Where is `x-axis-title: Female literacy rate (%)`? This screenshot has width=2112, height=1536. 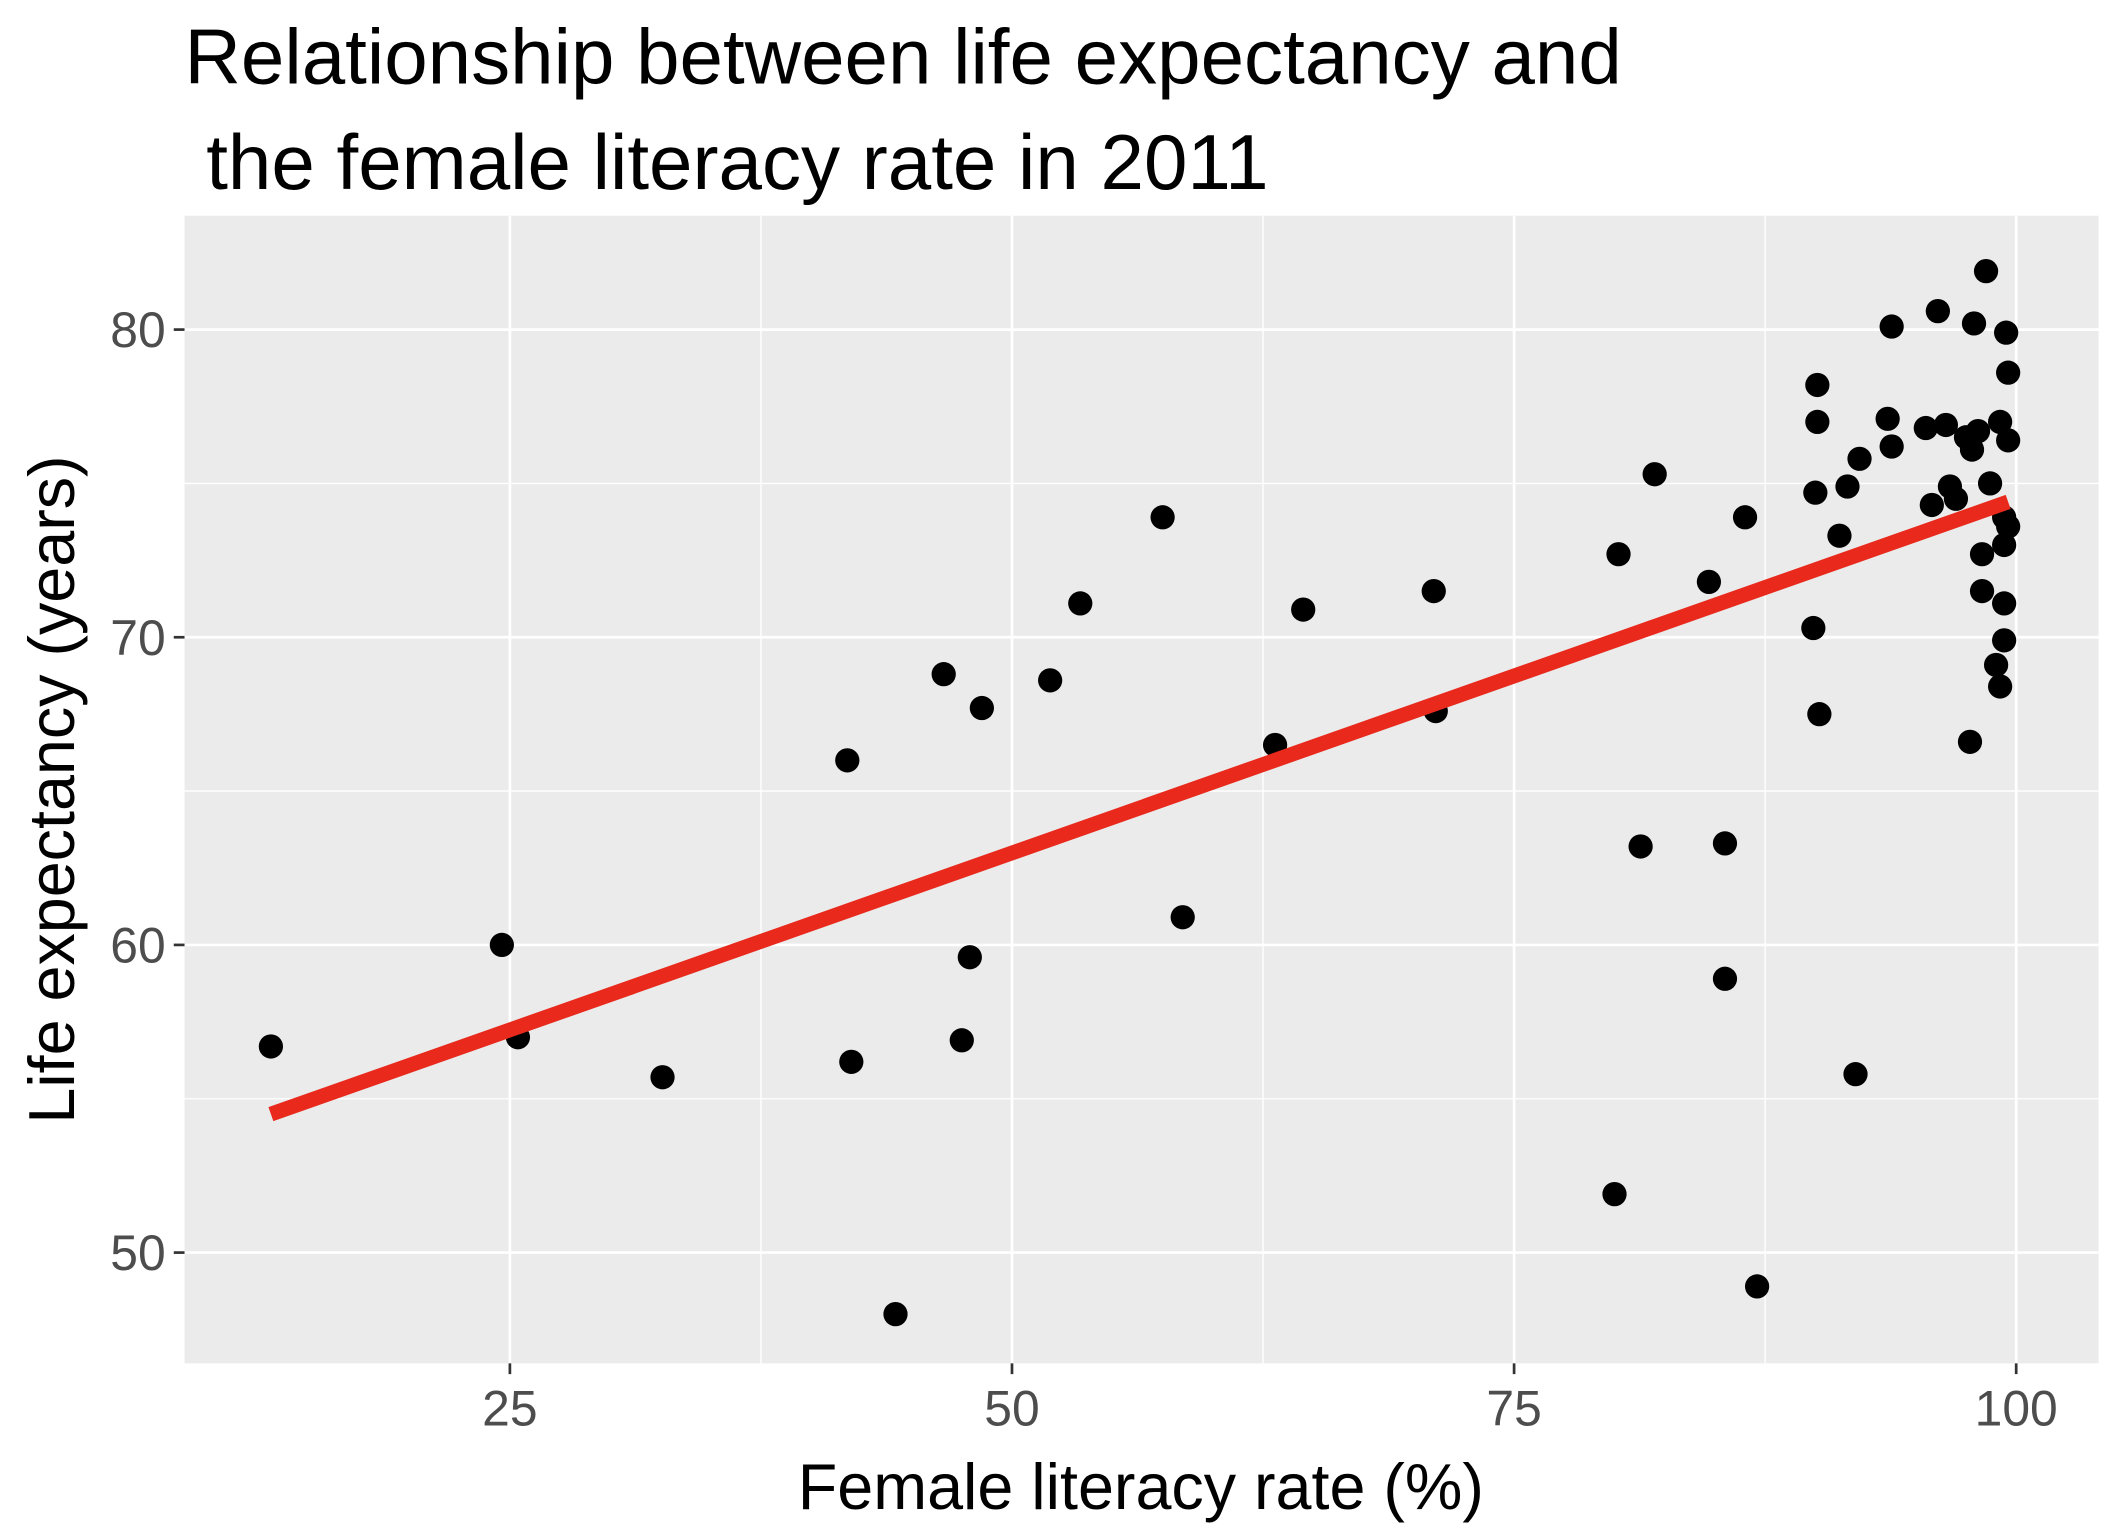 x-axis-title: Female literacy rate (%) is located at coordinates (1141, 1486).